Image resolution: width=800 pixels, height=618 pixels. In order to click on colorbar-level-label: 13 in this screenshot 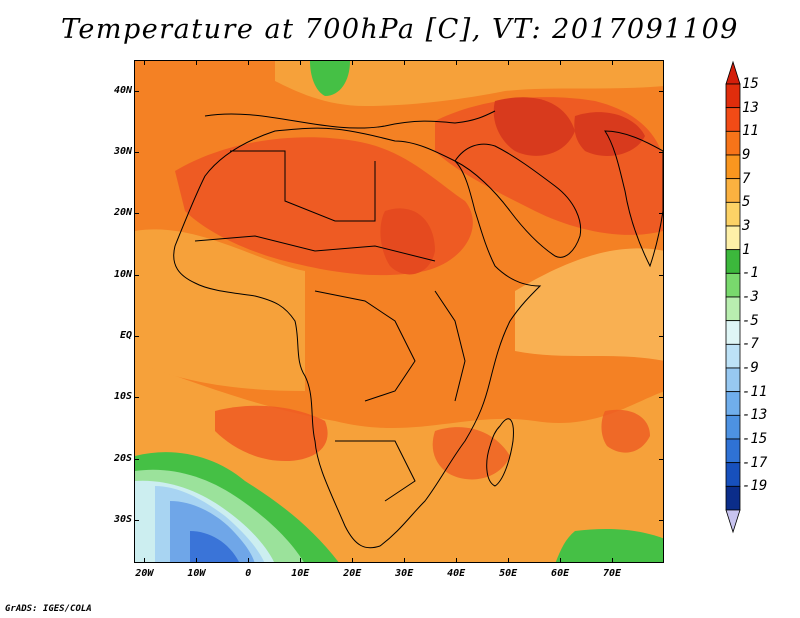, I will do `click(750, 107)`.